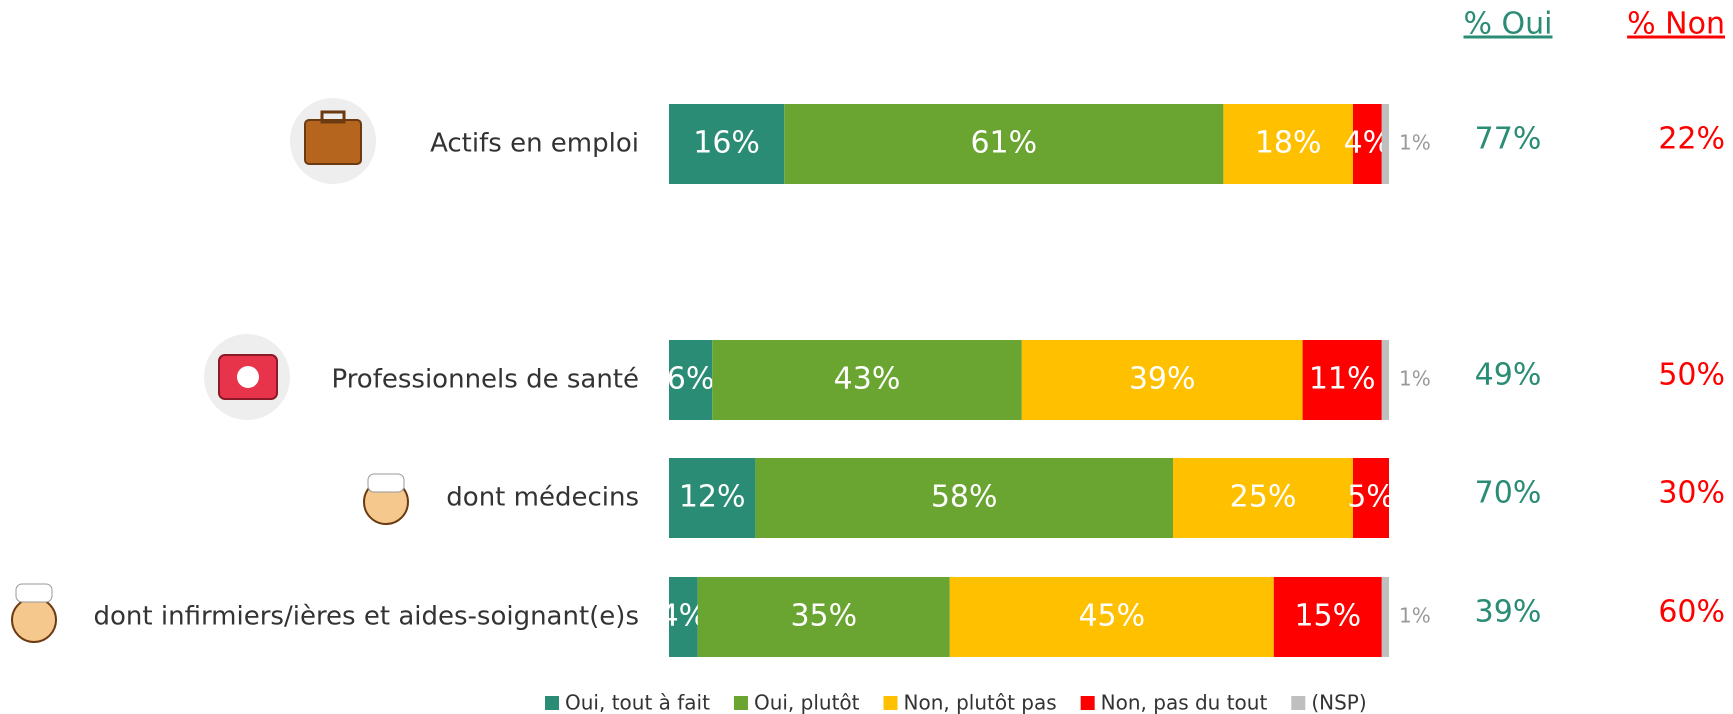 This screenshot has width=1733, height=714. Describe the element at coordinates (1338, 702) in the screenshot. I see `legend-label: (NSP)` at that location.